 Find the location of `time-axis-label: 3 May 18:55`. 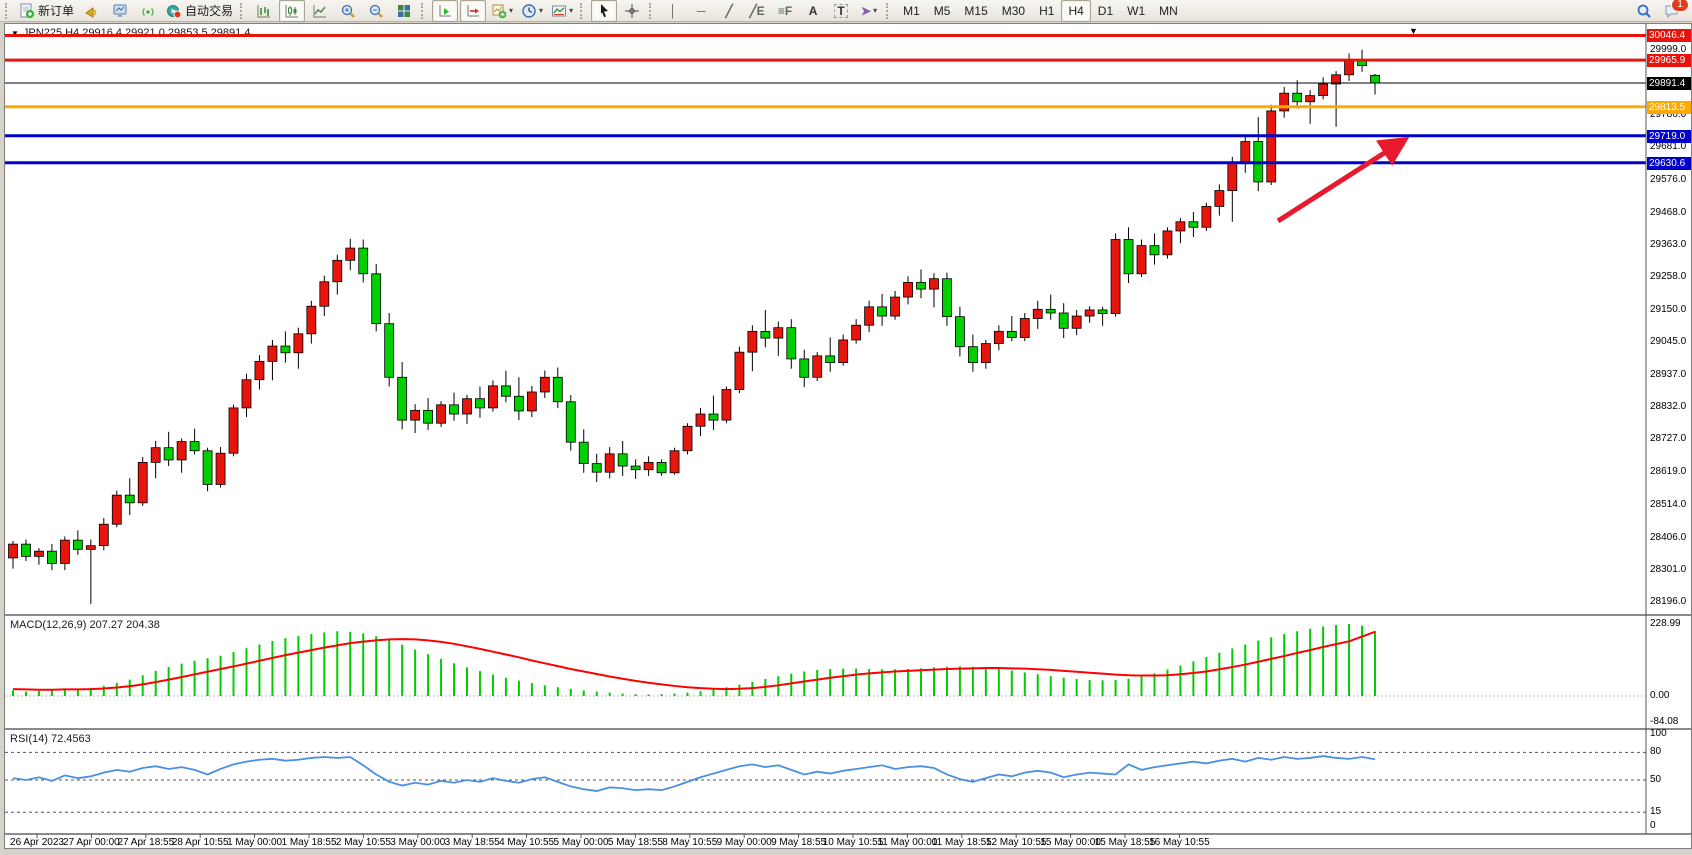

time-axis-label: 3 May 18:55 is located at coordinates (472, 842).